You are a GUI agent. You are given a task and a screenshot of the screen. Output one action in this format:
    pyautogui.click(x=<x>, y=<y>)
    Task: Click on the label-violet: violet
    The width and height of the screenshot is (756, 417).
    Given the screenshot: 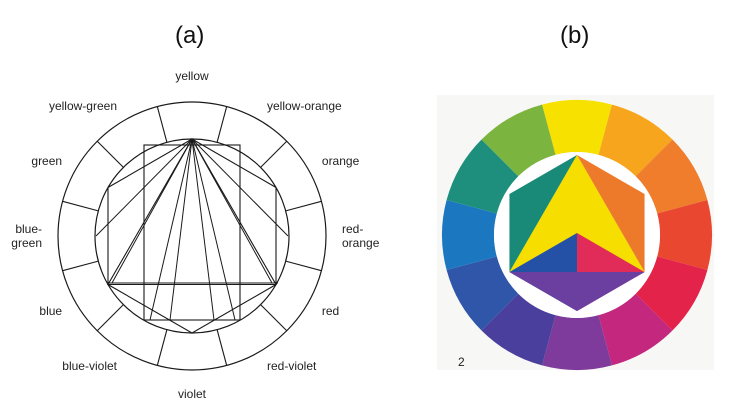 What is the action you would take?
    pyautogui.click(x=192, y=394)
    